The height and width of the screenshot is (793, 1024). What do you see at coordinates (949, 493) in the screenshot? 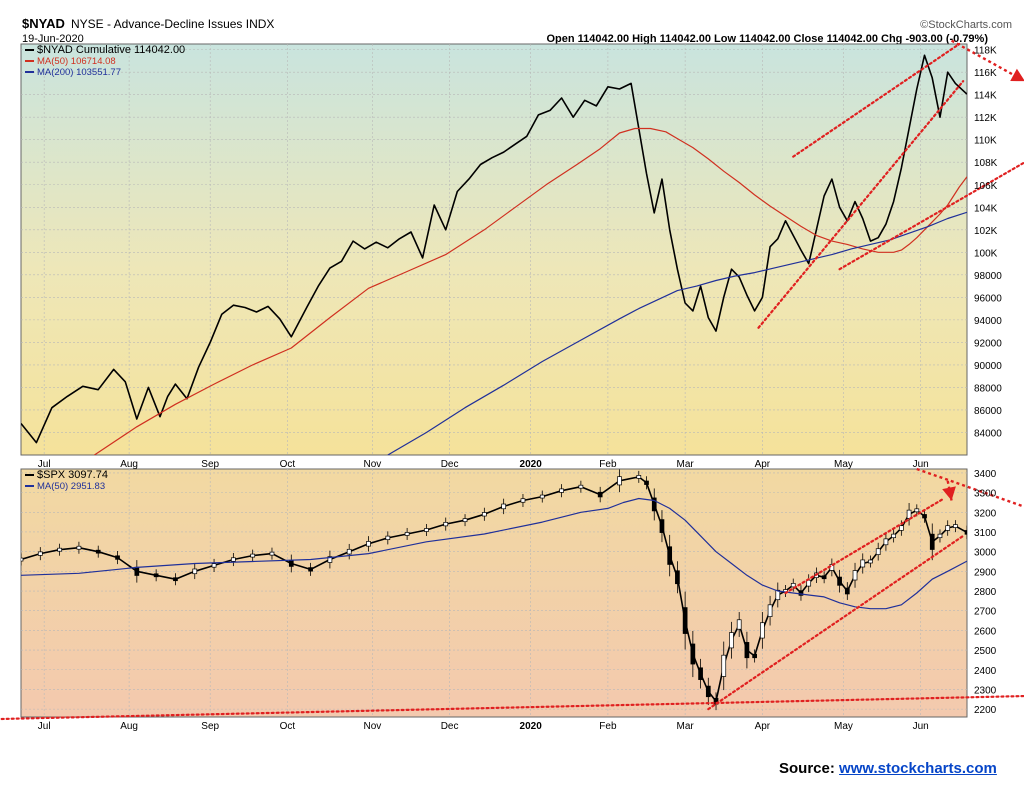
I see `trend-arrow-head` at bounding box center [949, 493].